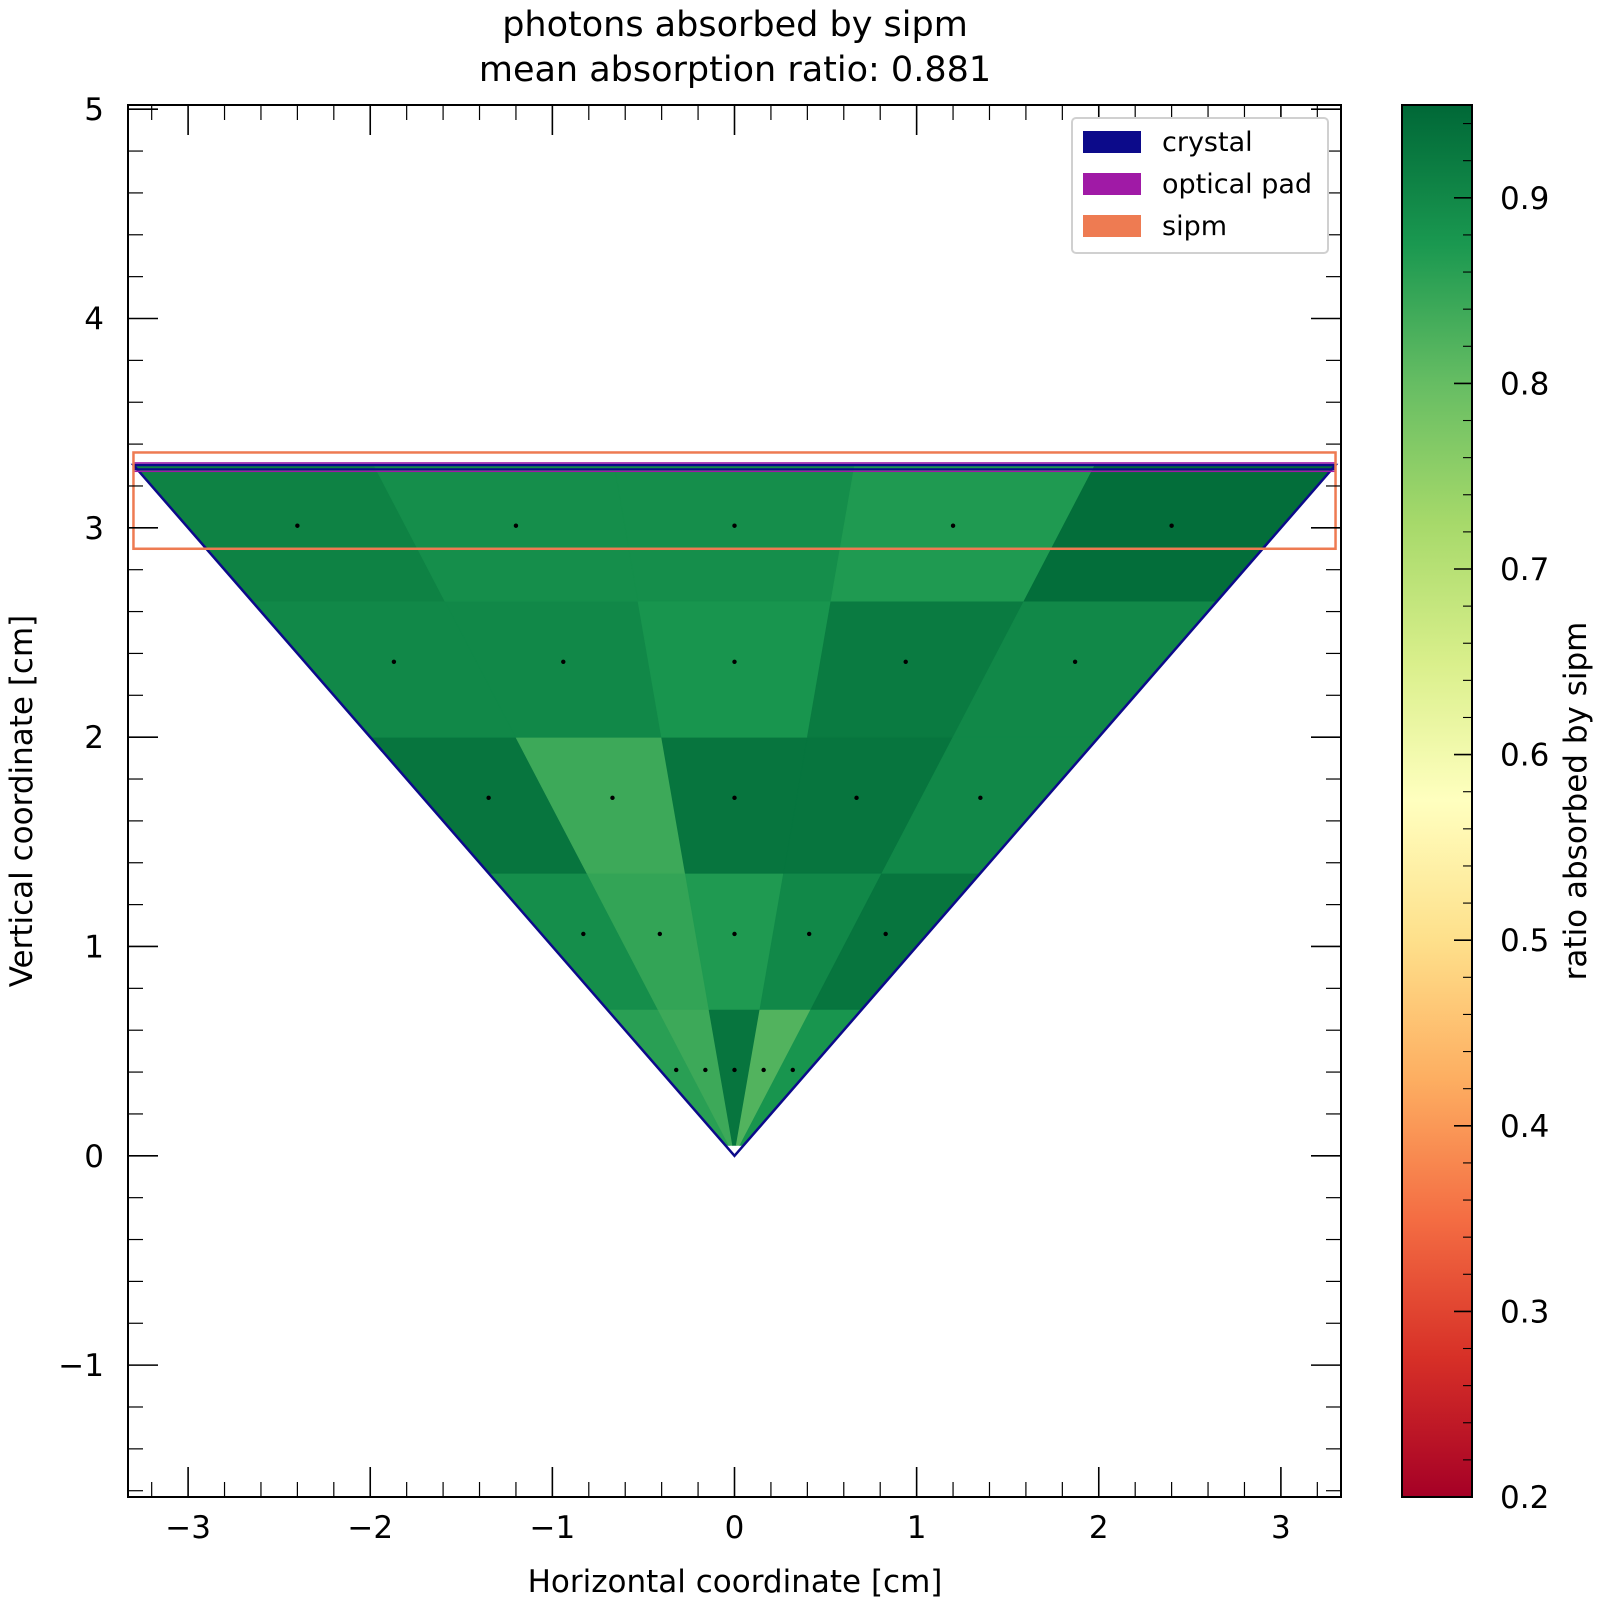 This screenshot has width=1600, height=1600. I want to click on legend: crystal optical pad sipm, so click(1200, 185).